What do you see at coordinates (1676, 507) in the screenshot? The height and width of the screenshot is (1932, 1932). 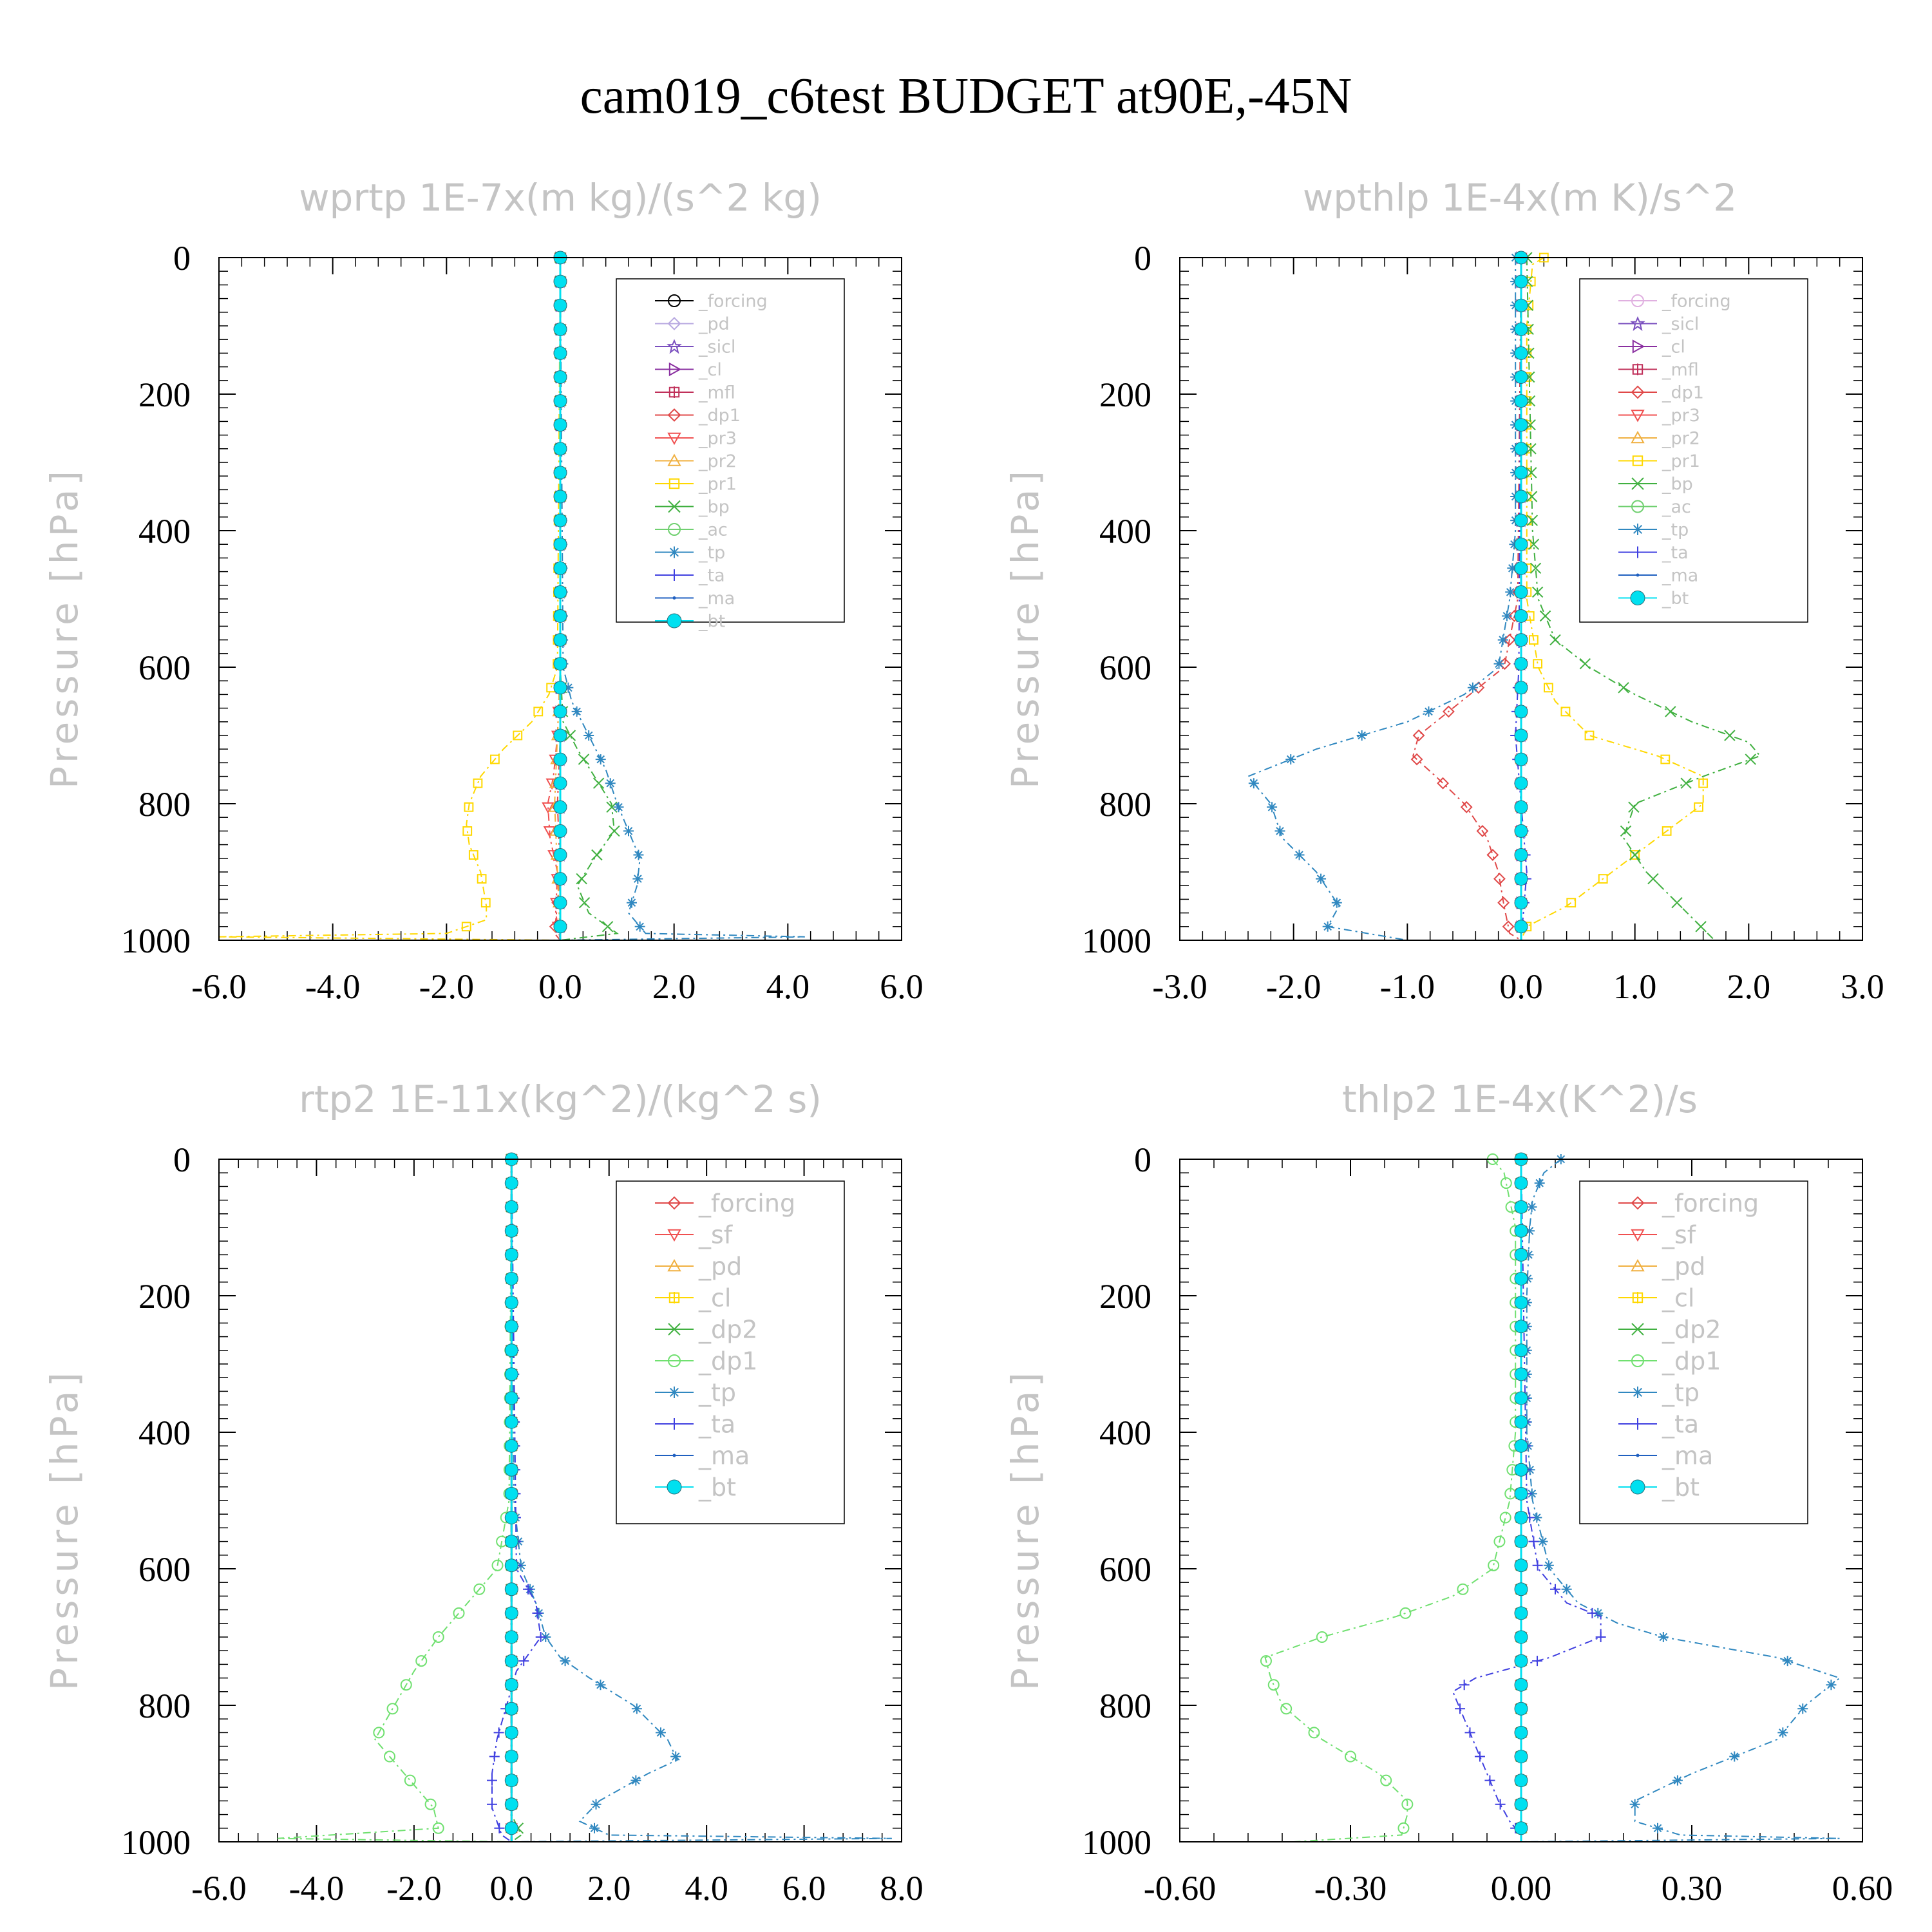 I see `legend-label: _ac` at bounding box center [1676, 507].